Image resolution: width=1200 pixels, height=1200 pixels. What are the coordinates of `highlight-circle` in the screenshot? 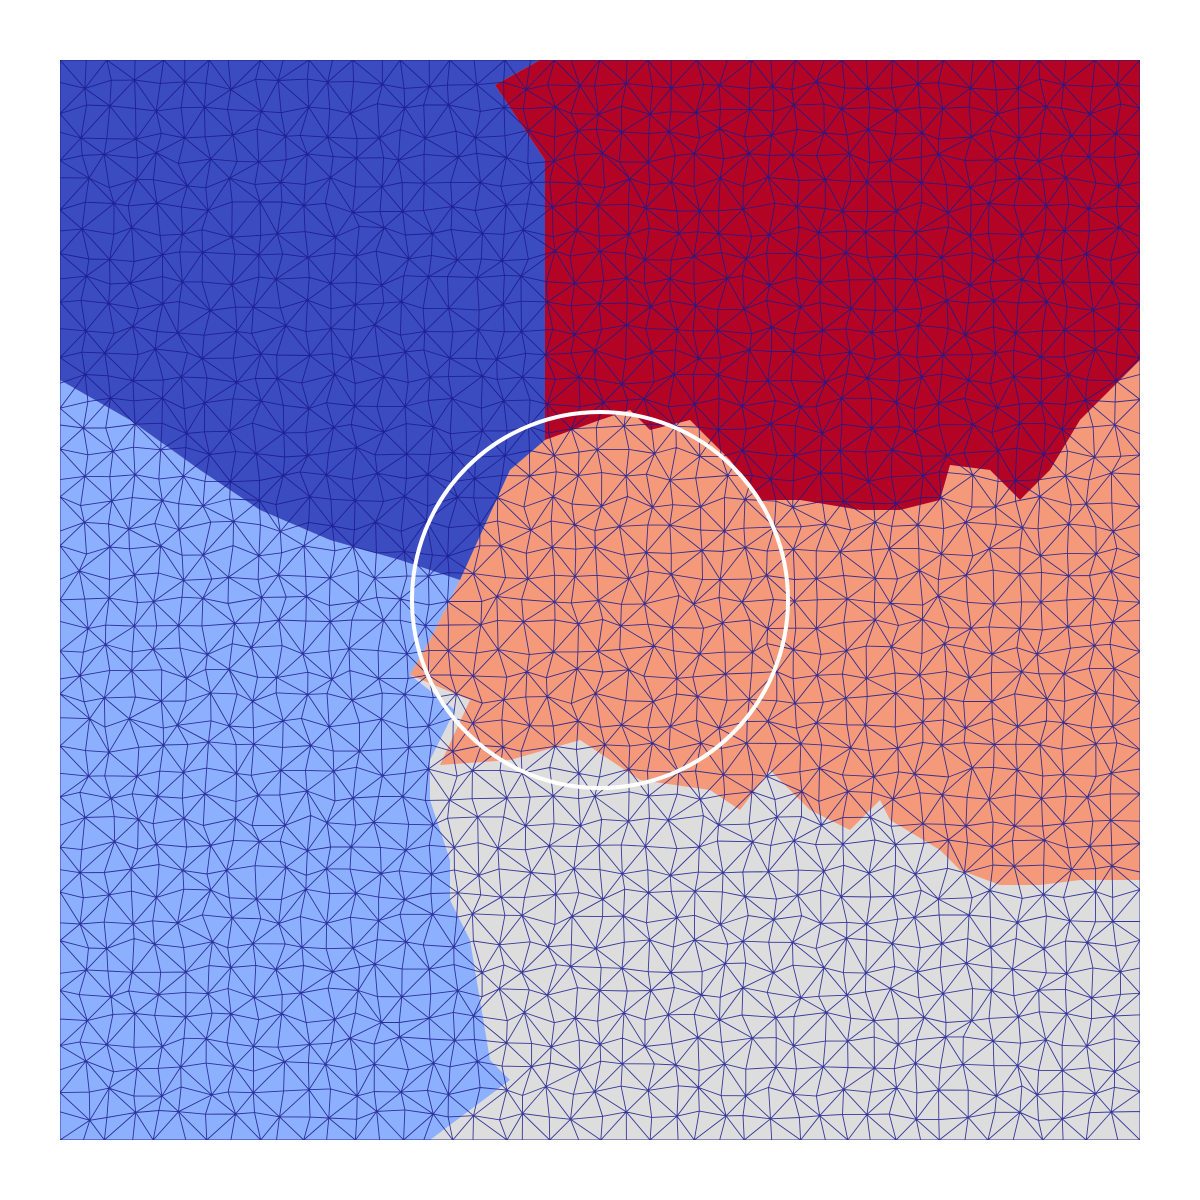 It's located at (600, 600).